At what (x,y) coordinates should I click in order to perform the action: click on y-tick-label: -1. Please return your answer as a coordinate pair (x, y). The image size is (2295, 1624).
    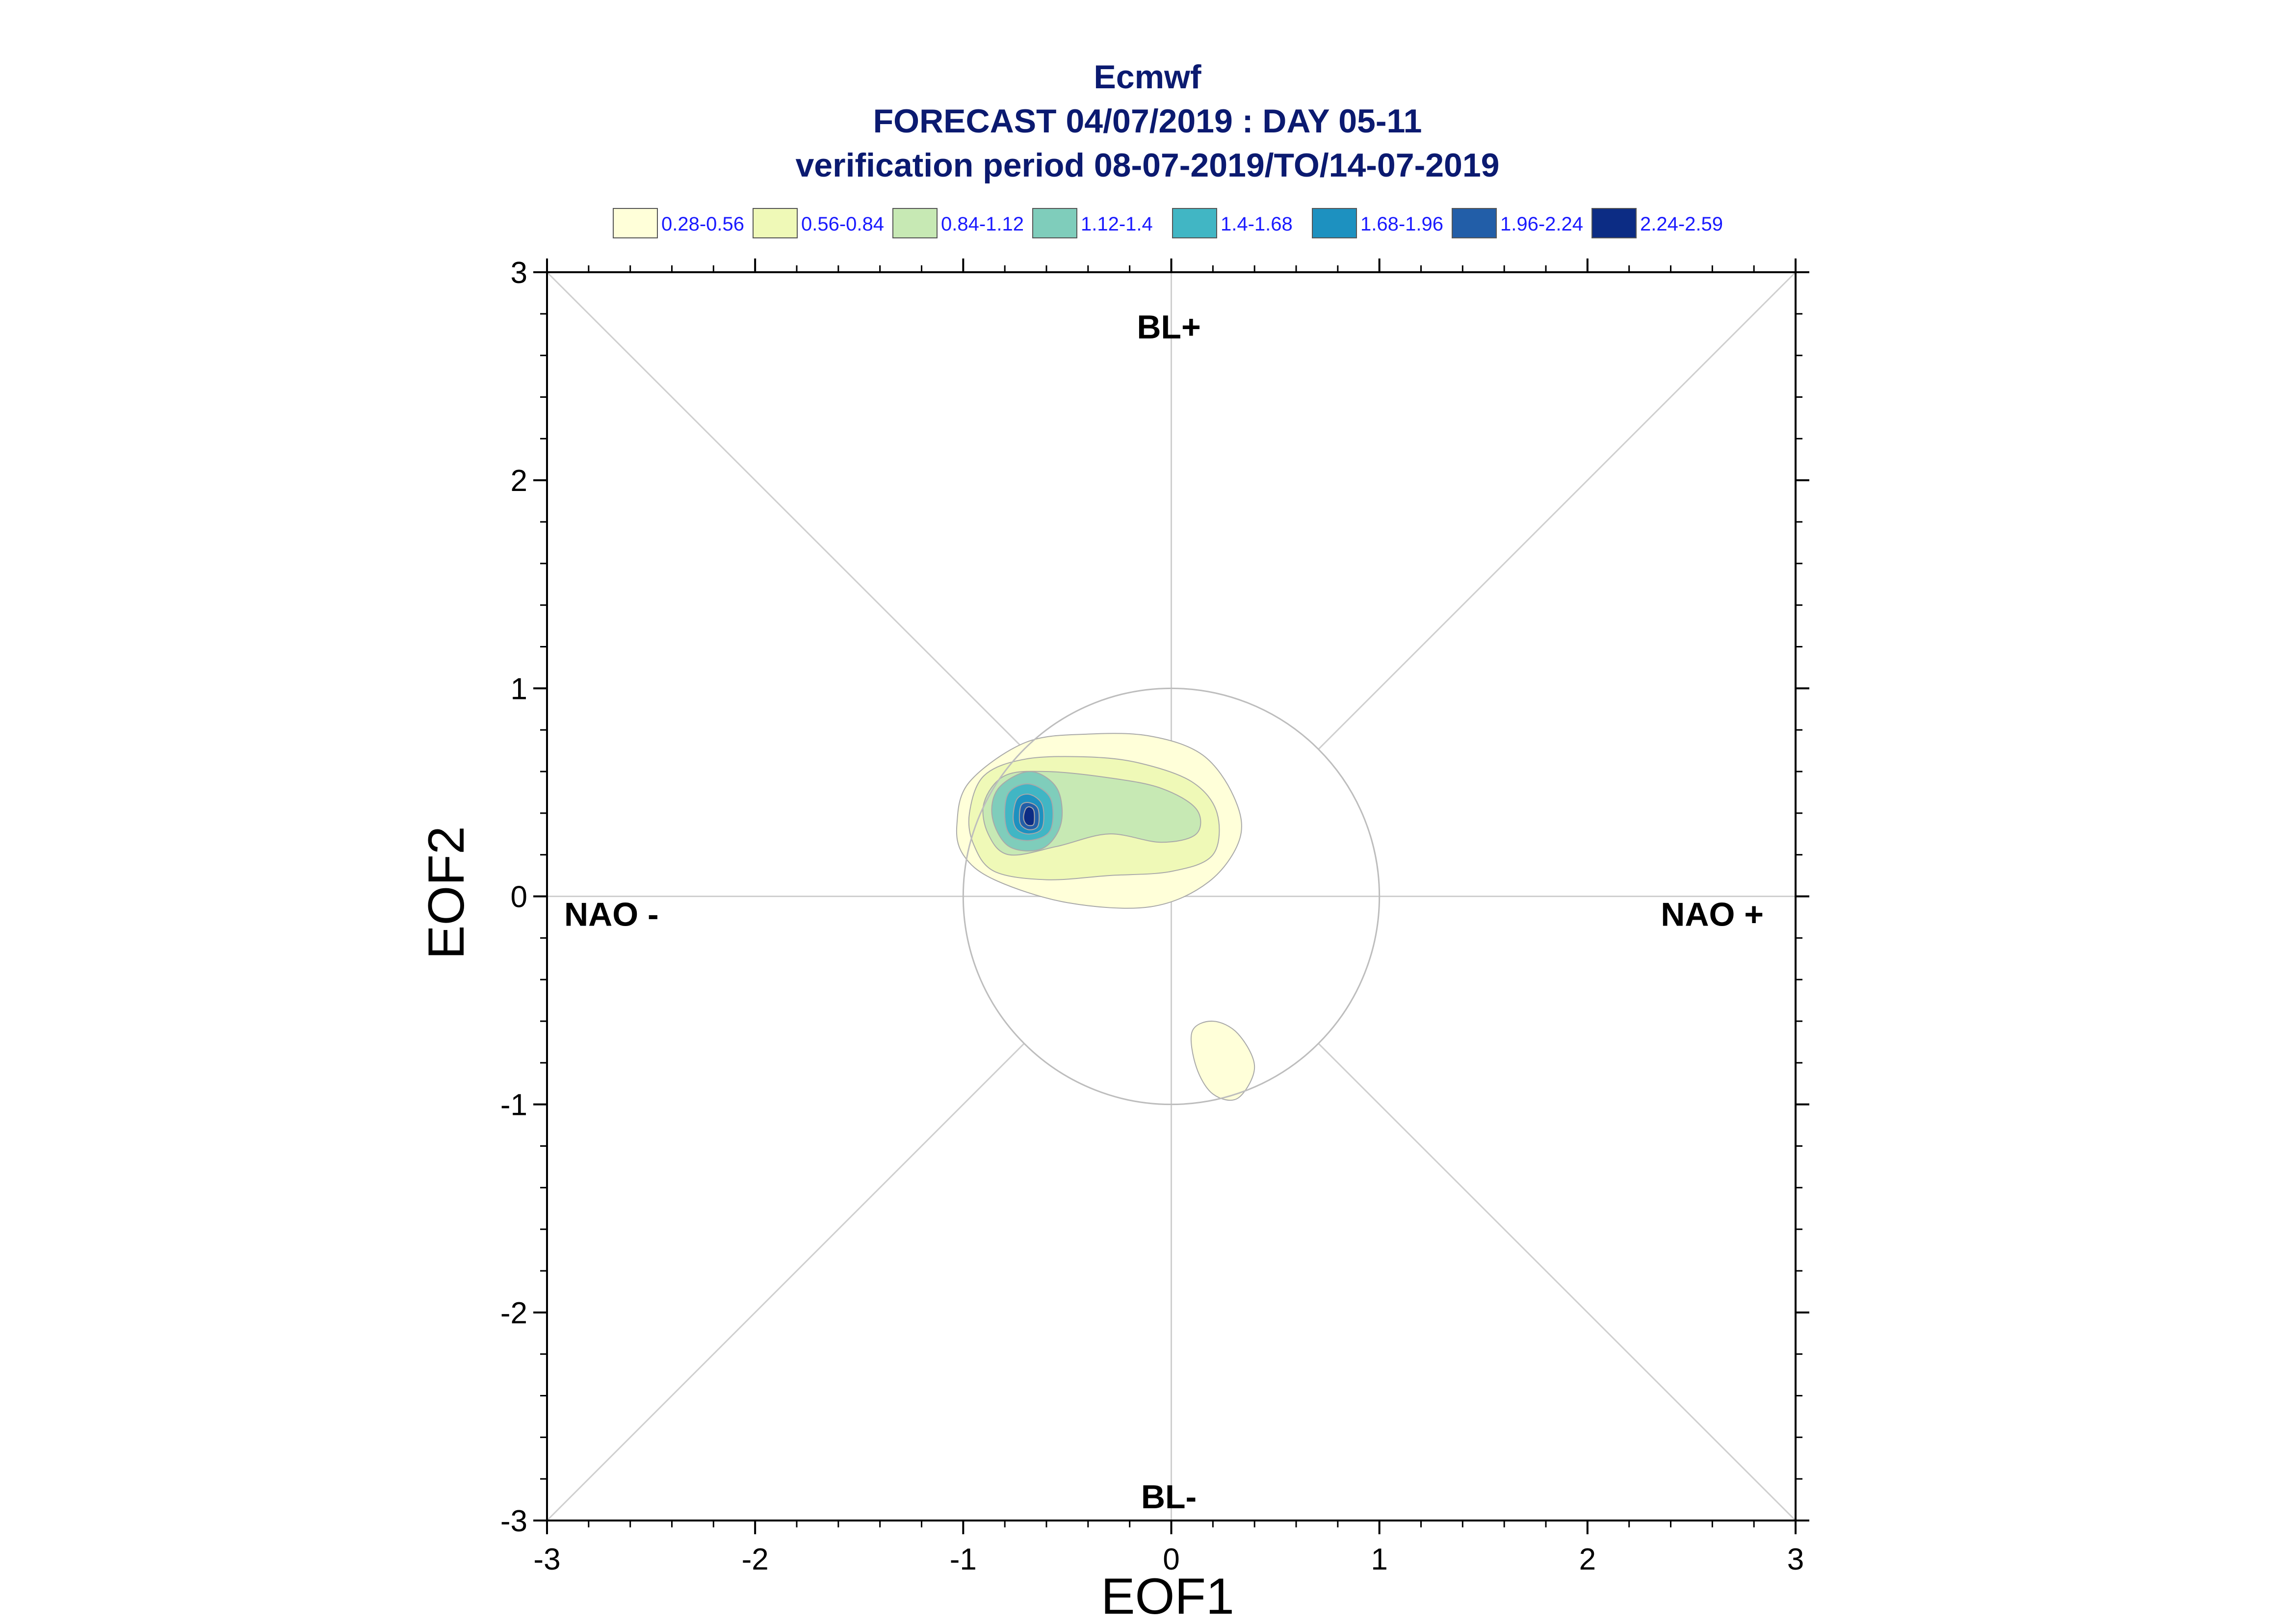
    Looking at the image, I should click on (514, 1105).